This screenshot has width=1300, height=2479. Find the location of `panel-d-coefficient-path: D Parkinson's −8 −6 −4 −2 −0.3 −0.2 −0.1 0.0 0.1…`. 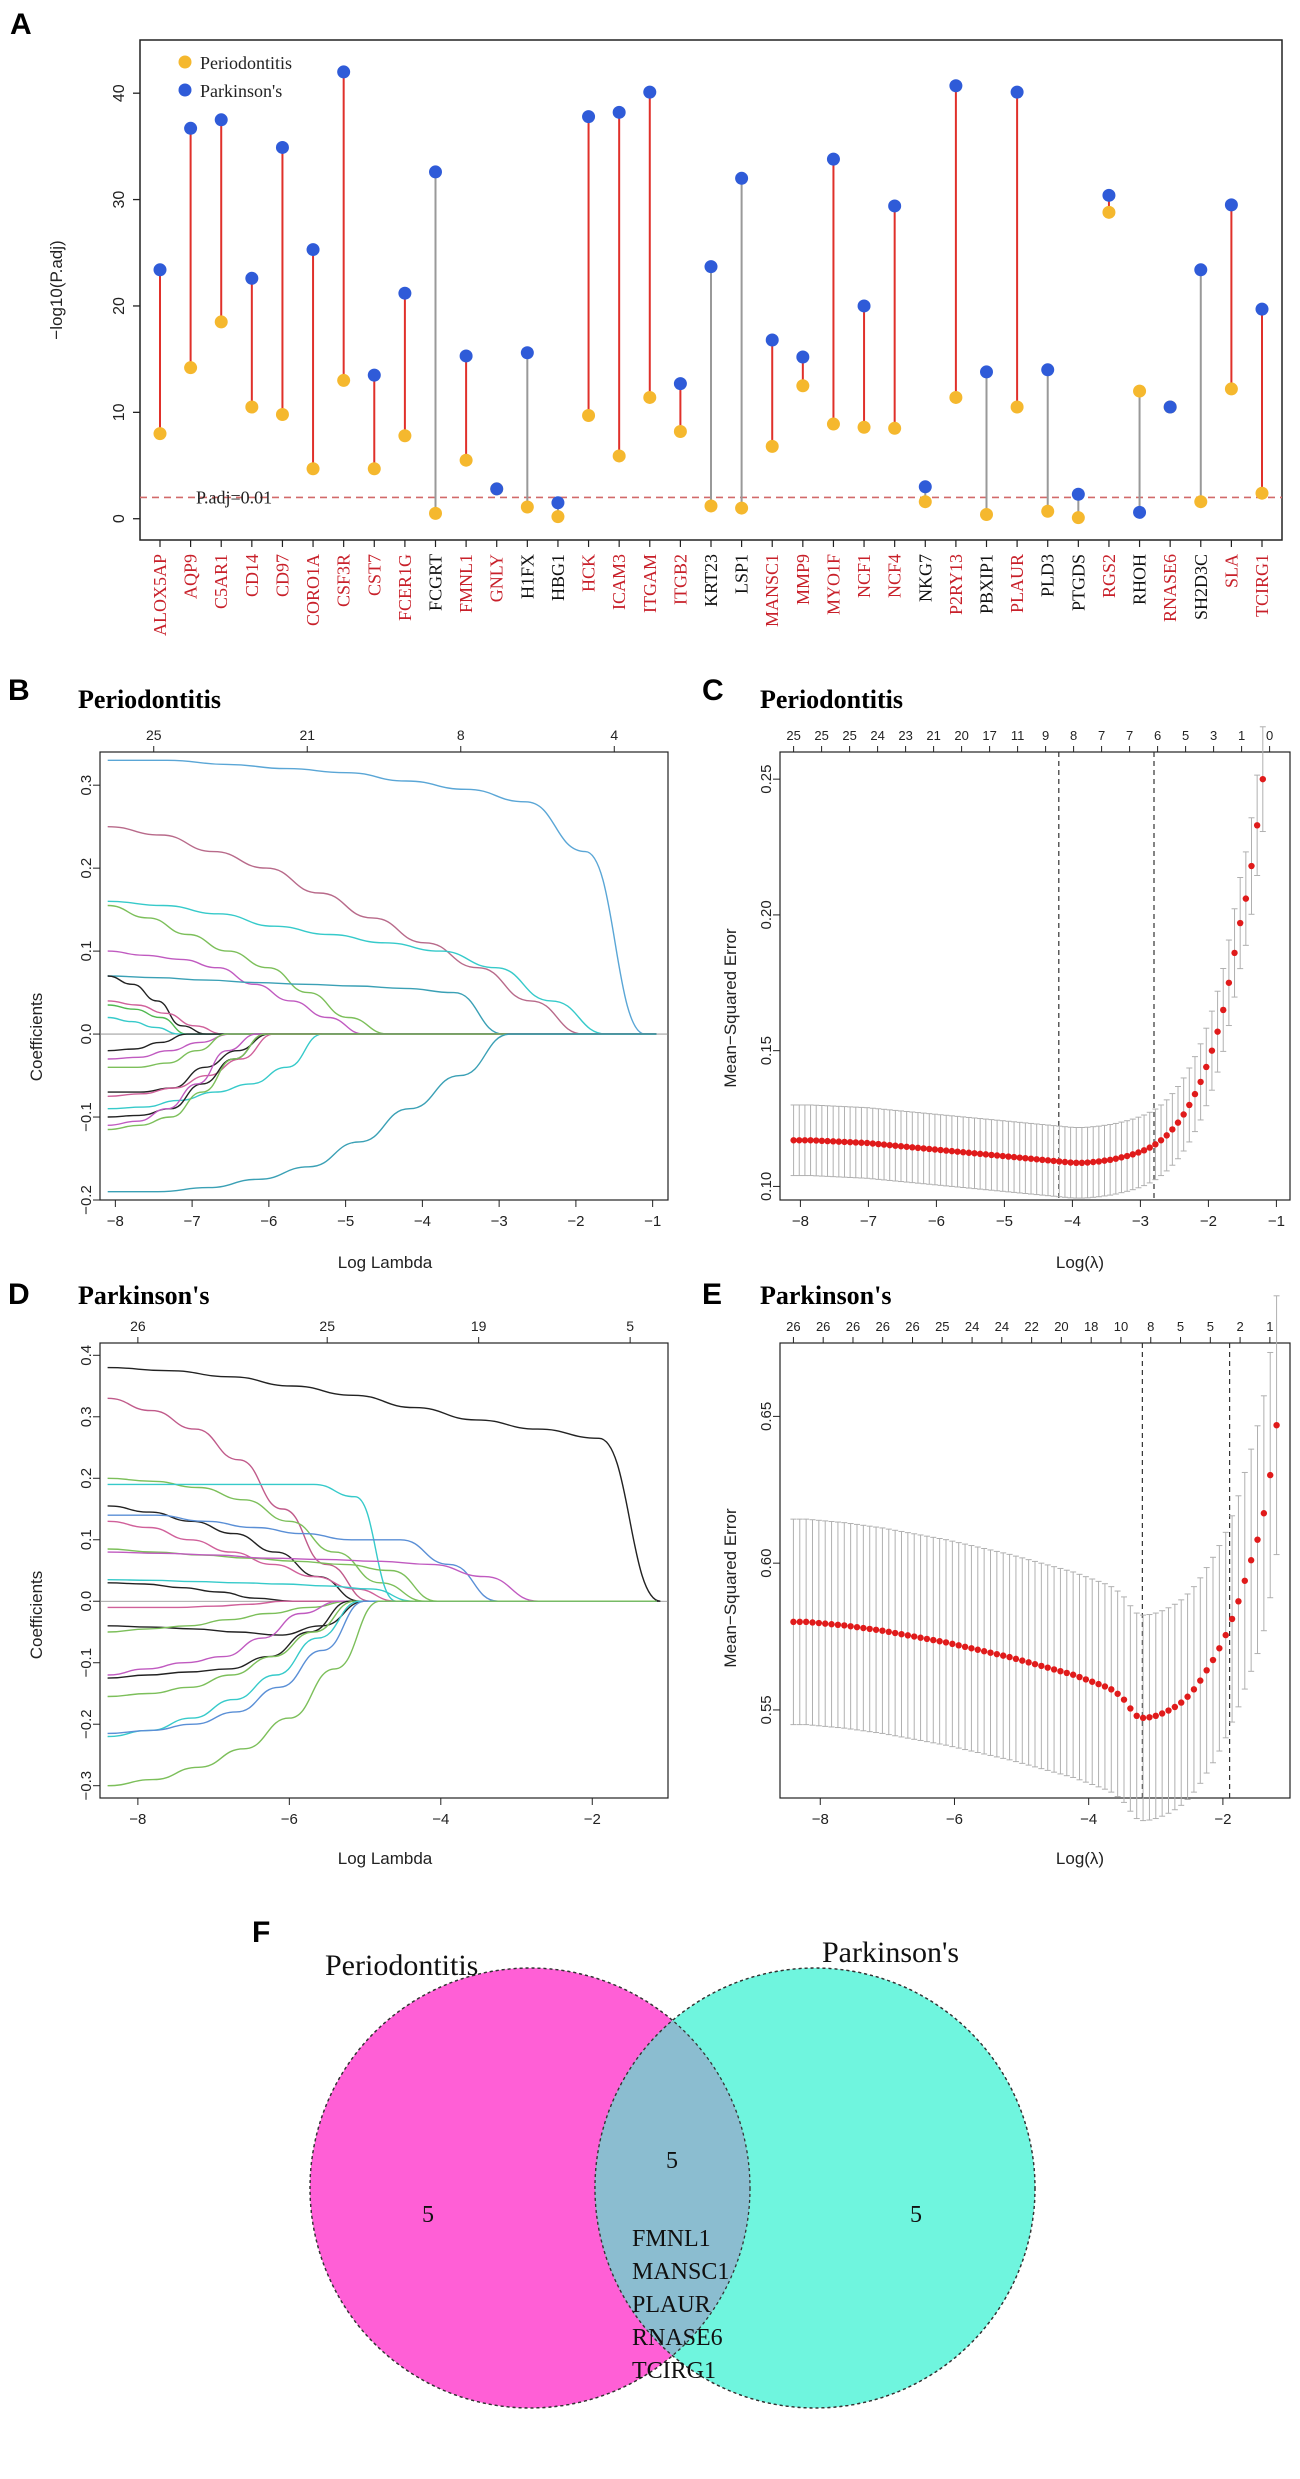

panel-d-coefficient-path: D Parkinson's −8 −6 −4 −2 −0.3 −0.2 −0.1 0.0 0.1… is located at coordinates (338, 1573).